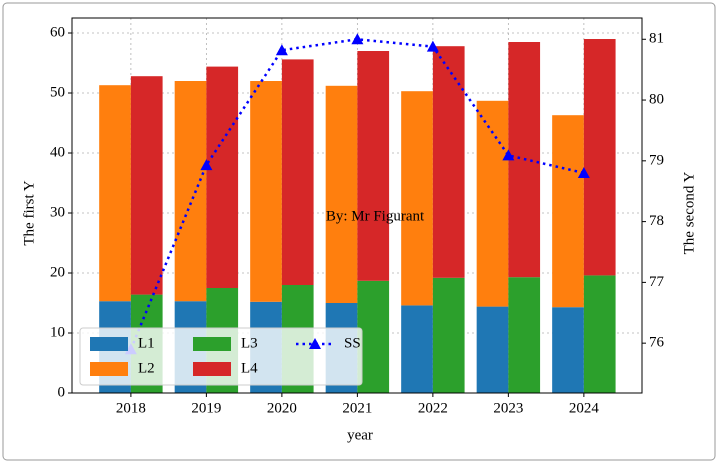  I want to click on legend-label: L1, so click(146, 343).